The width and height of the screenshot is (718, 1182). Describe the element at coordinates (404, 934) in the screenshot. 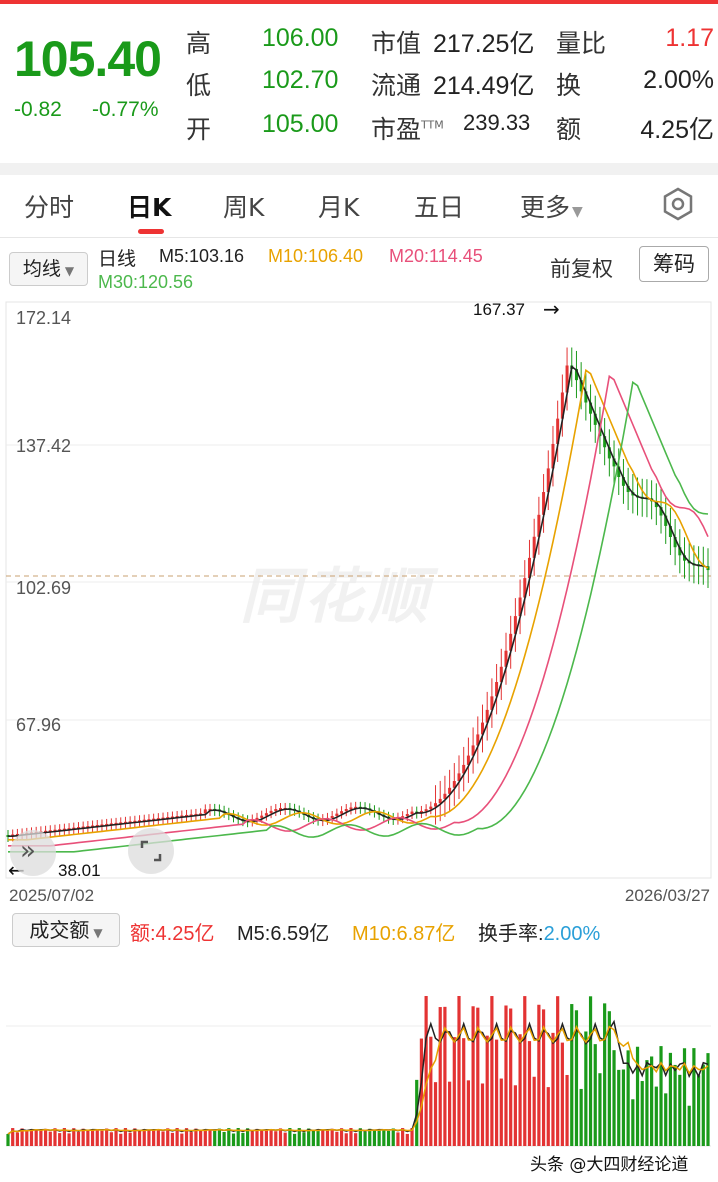

I see `volume-m10: M10:6.87亿` at that location.